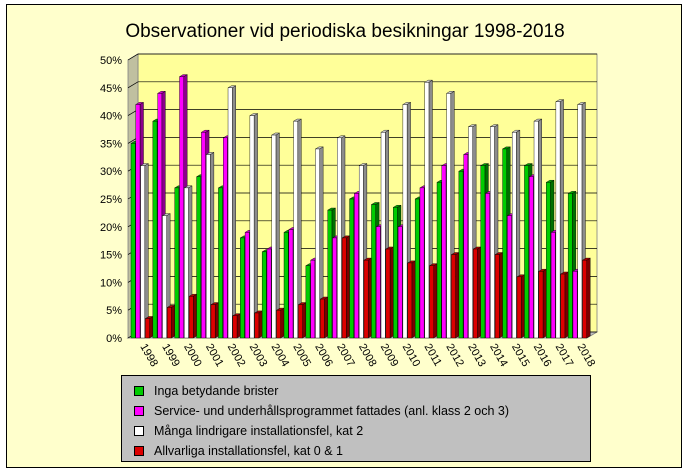 The image size is (690, 476). Describe the element at coordinates (259, 431) in the screenshot. I see `legend-label: Många lindrigare installationsfel, kat 2` at that location.